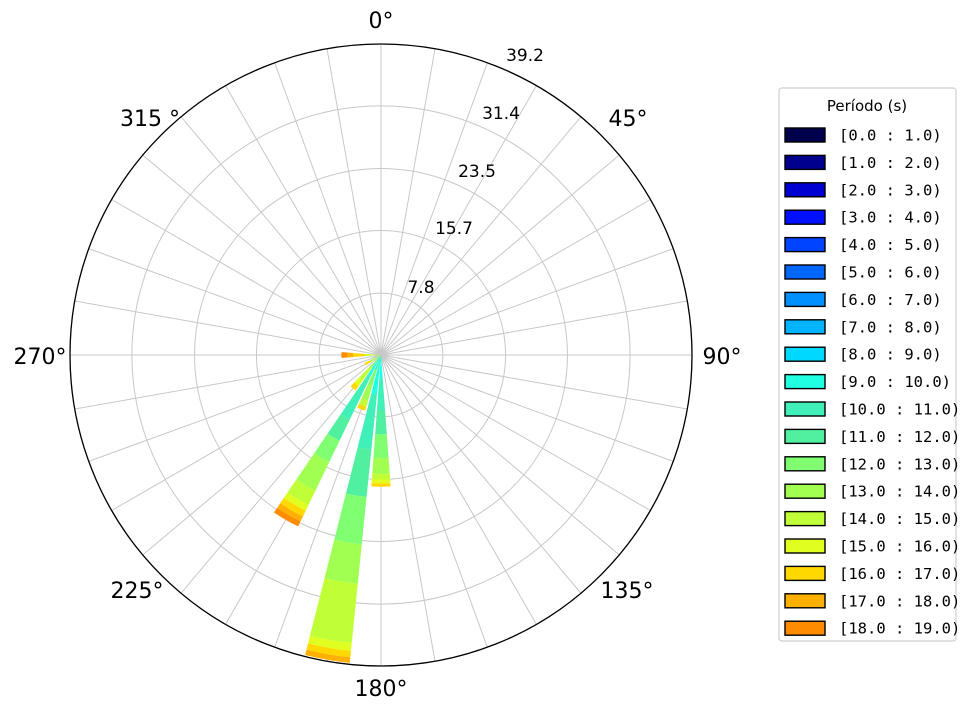  What do you see at coordinates (890, 300) in the screenshot?
I see `legend-entry-label: [6.0 : 7.0)` at bounding box center [890, 300].